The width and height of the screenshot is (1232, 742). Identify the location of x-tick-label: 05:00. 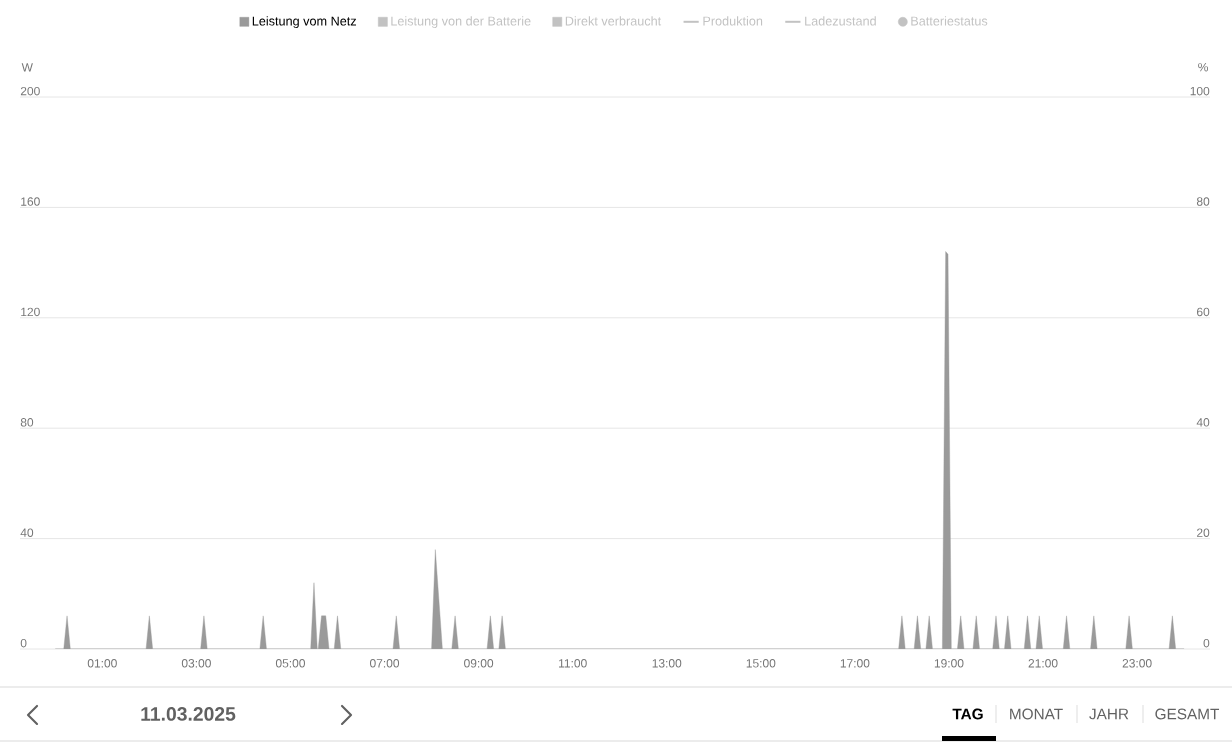
(290, 663).